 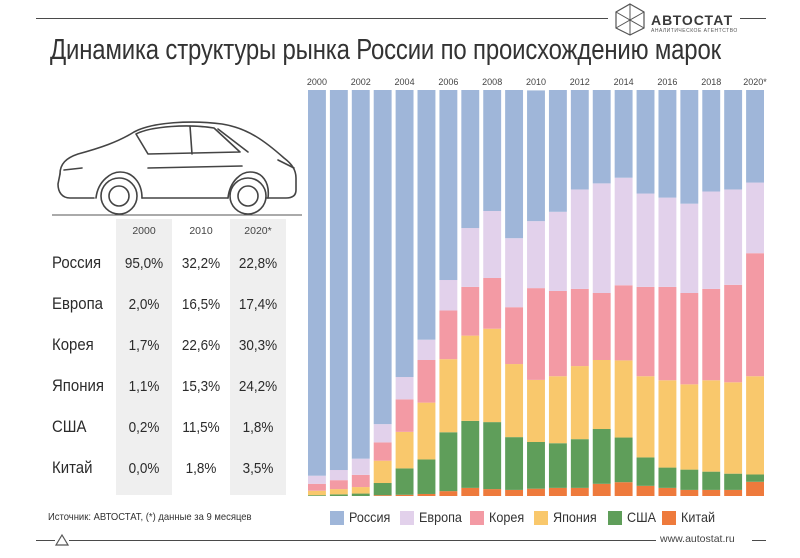 I want to click on header-rule-left, so click(x=322, y=18).